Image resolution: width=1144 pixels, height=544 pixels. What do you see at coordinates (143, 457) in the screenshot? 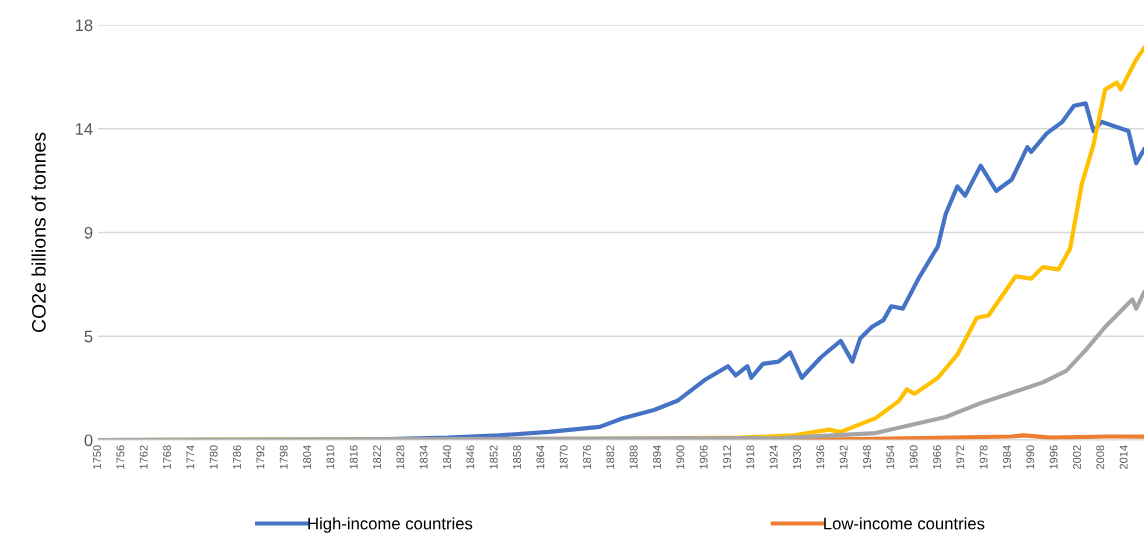
I see `x-tick-label: 1762` at bounding box center [143, 457].